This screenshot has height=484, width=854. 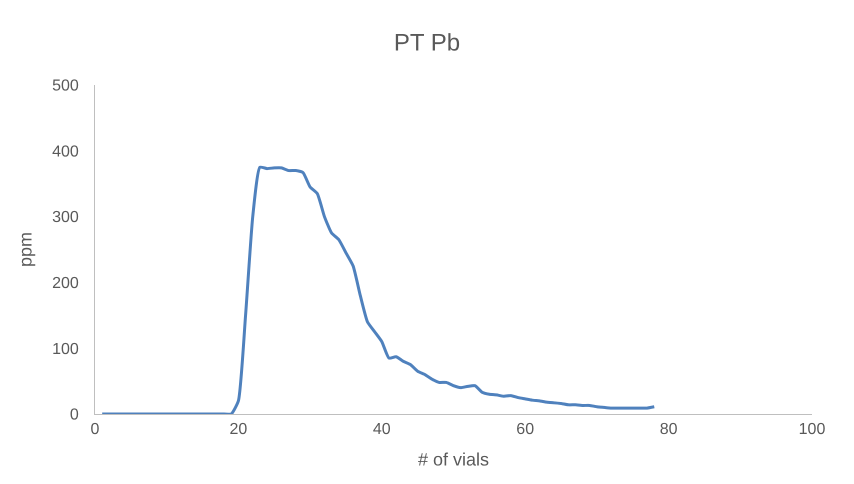 I want to click on x-tick-label: 80, so click(x=669, y=429).